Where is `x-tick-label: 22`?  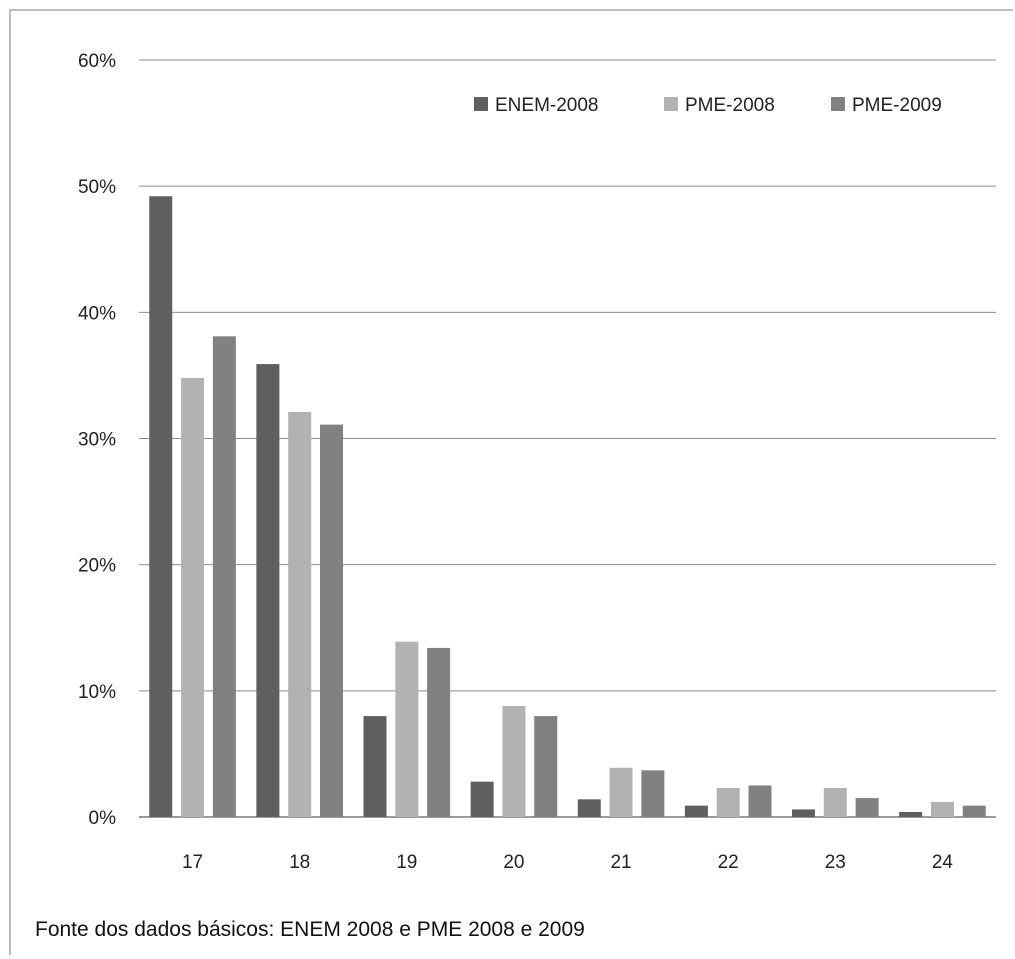
x-tick-label: 22 is located at coordinates (728, 862).